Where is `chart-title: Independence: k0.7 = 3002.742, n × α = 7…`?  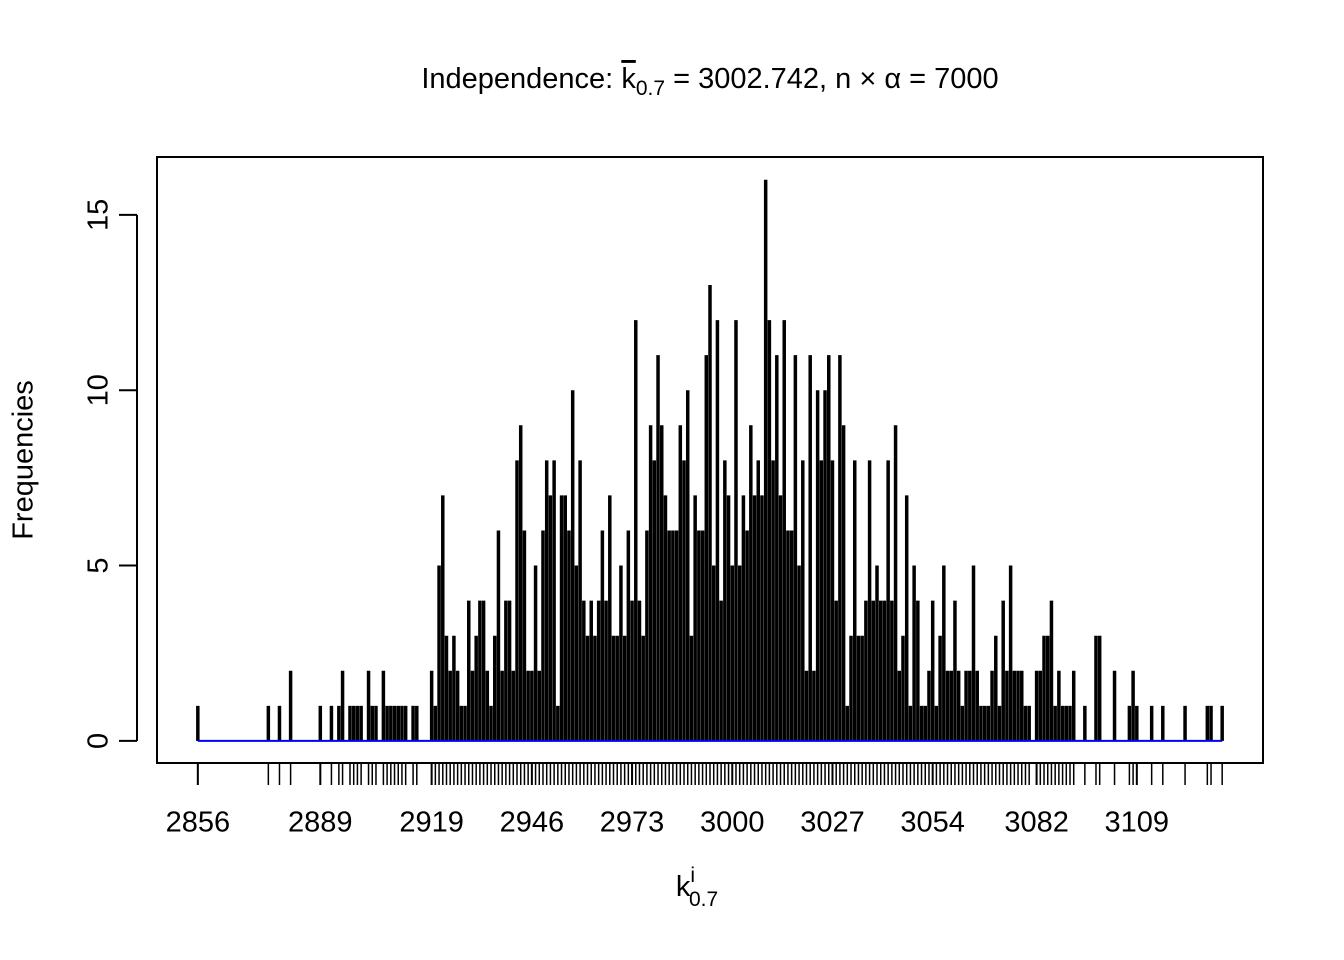 chart-title: Independence: k0.7 = 3002.742, n × α = 7… is located at coordinates (709, 81).